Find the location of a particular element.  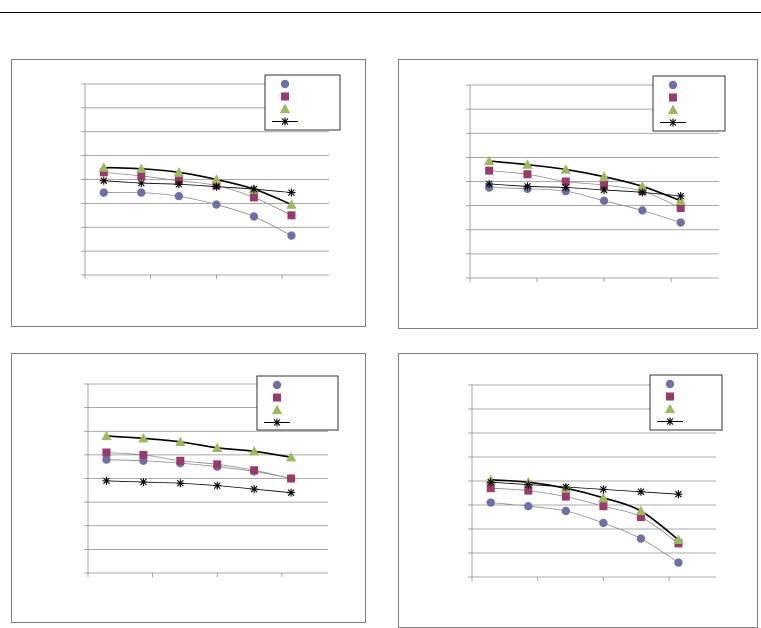

header-rule is located at coordinates (380, 12).